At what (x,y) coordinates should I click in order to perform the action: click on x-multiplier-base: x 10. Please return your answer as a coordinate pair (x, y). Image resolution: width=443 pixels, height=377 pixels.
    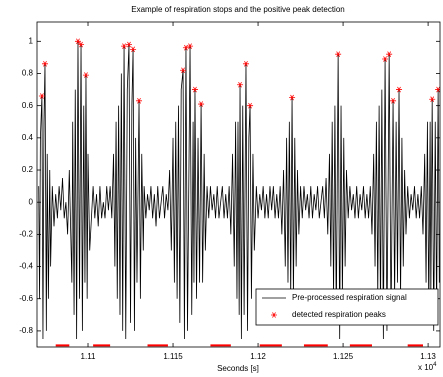
    Looking at the image, I should click on (426, 367).